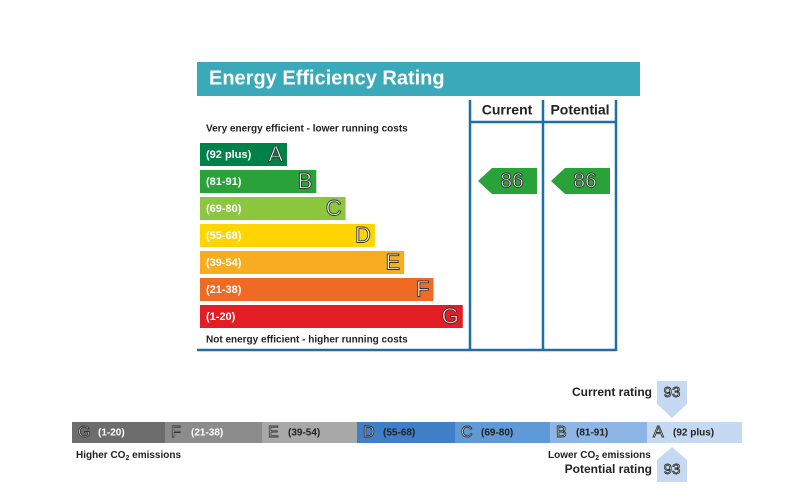 This screenshot has width=800, height=503. Describe the element at coordinates (363, 234) in the screenshot. I see `band-letter: D` at that location.